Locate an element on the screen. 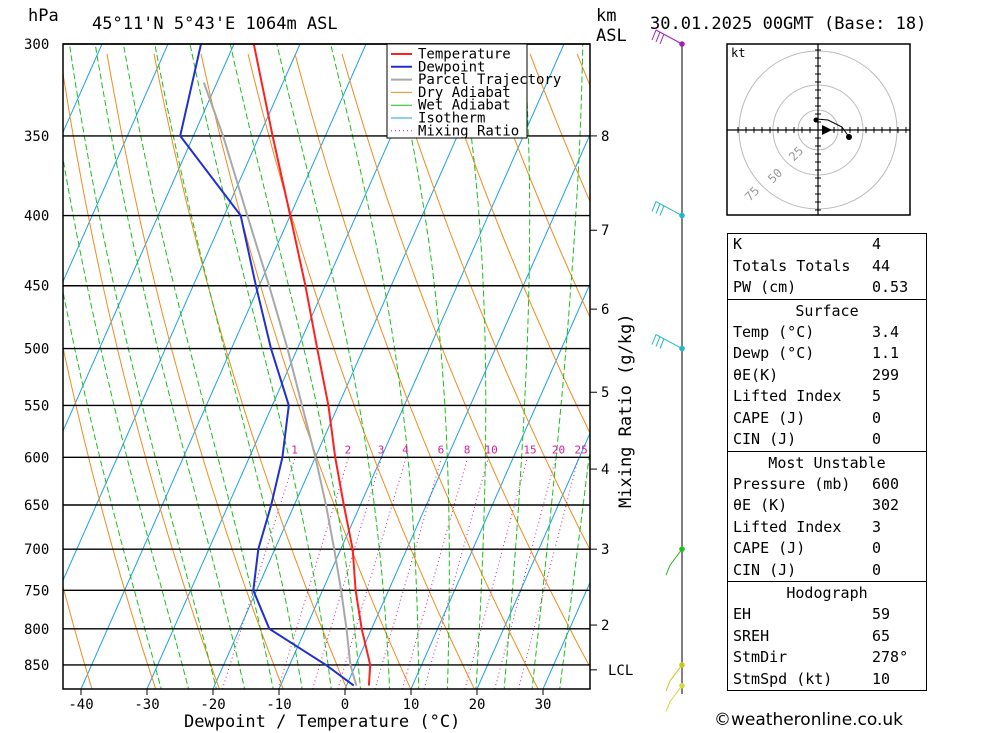  pressure-tick-label: 650 is located at coordinates (36, 506).